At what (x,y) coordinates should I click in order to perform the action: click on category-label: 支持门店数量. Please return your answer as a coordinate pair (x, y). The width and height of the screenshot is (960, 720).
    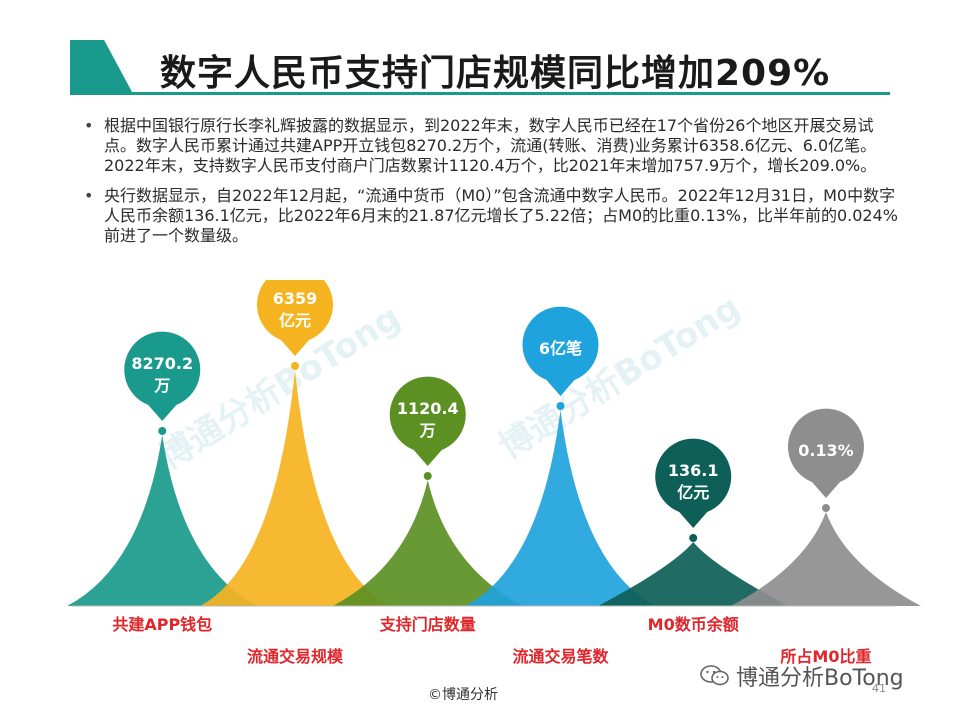
    Looking at the image, I should click on (427, 624).